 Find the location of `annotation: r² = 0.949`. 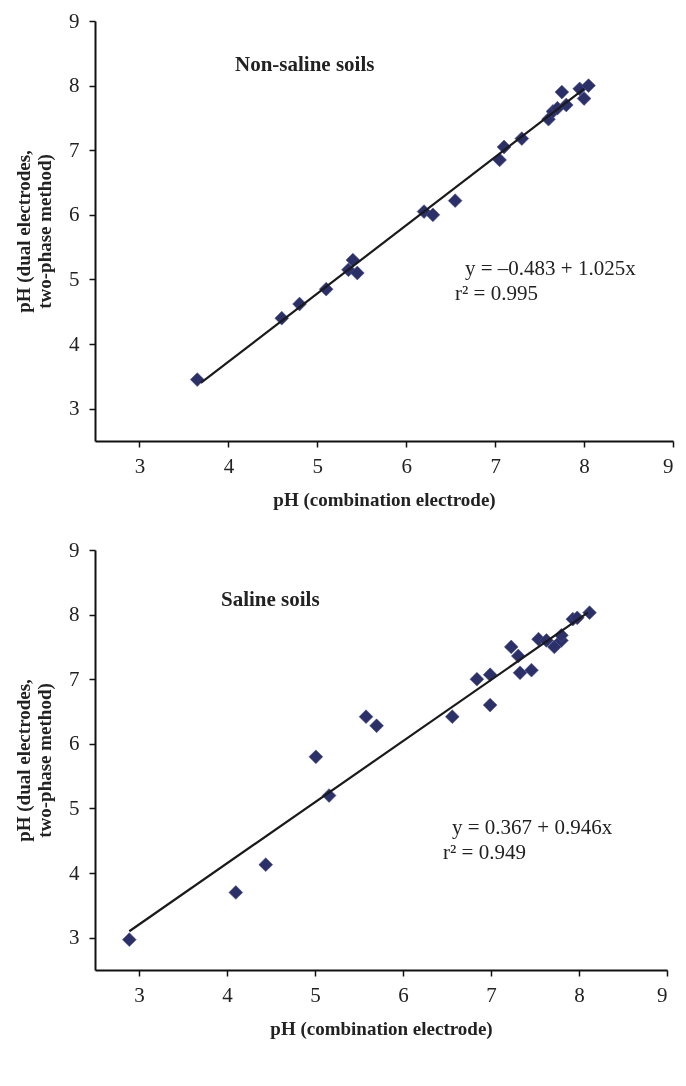

annotation: r² = 0.949 is located at coordinates (484, 852).